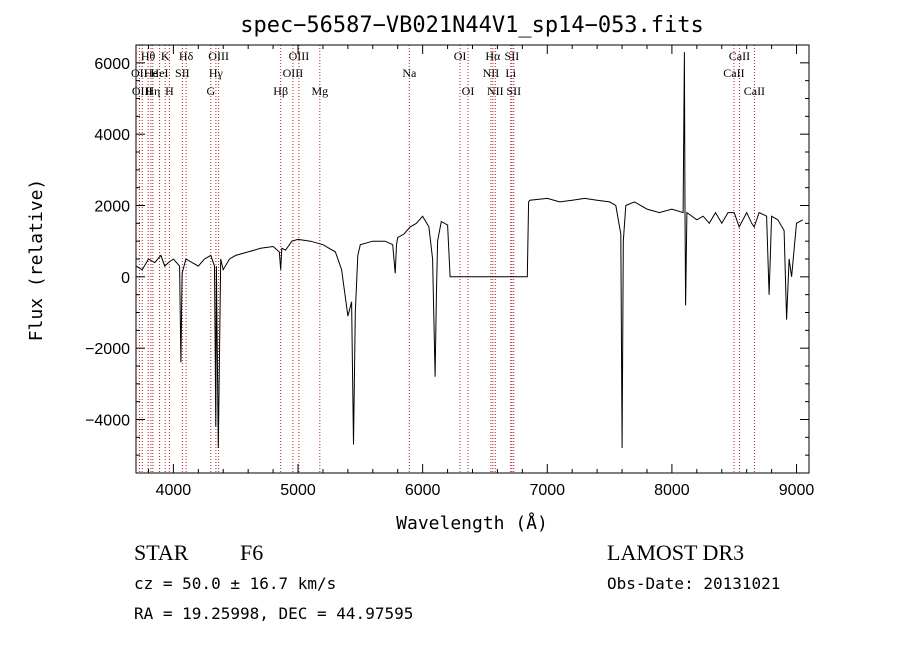 Image resolution: width=900 pixels, height=649 pixels. What do you see at coordinates (493, 56) in the screenshot?
I see `emission-line-label: Hα` at bounding box center [493, 56].